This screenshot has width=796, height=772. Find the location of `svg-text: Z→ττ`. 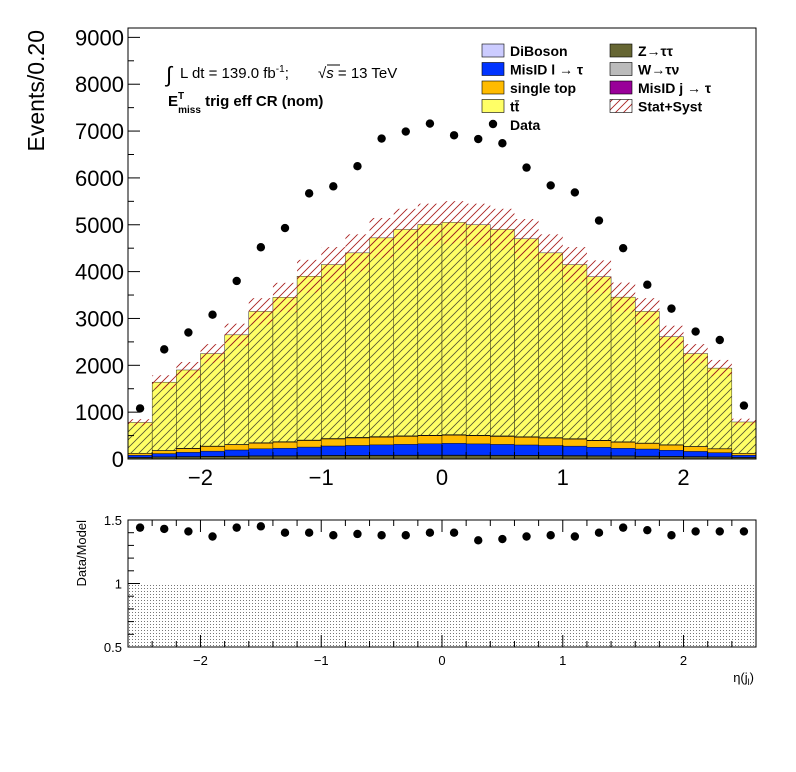

svg-text: Z→ττ is located at coordinates (656, 51).